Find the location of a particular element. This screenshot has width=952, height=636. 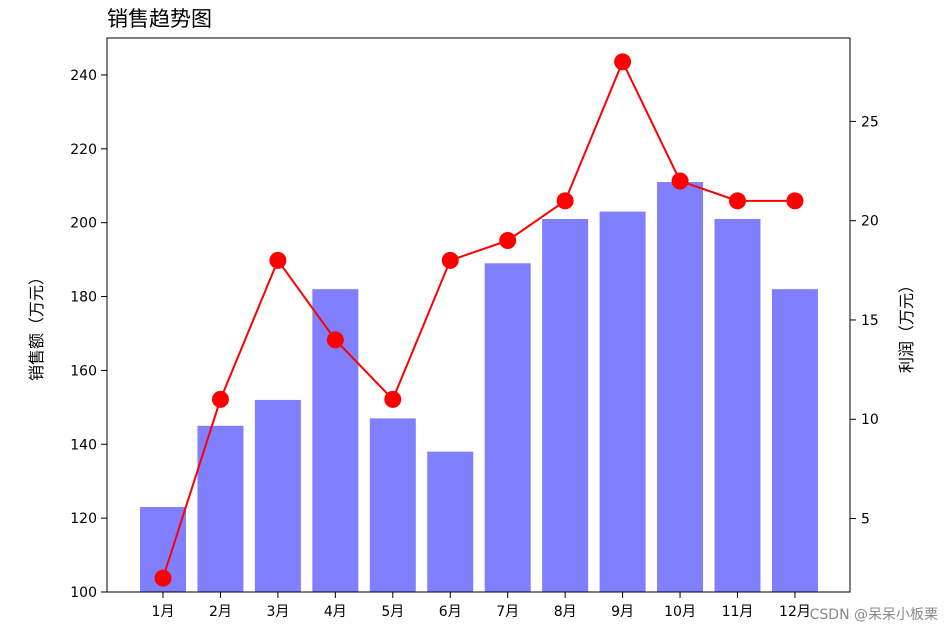

y2-tick-label: 15 is located at coordinates (870, 321).